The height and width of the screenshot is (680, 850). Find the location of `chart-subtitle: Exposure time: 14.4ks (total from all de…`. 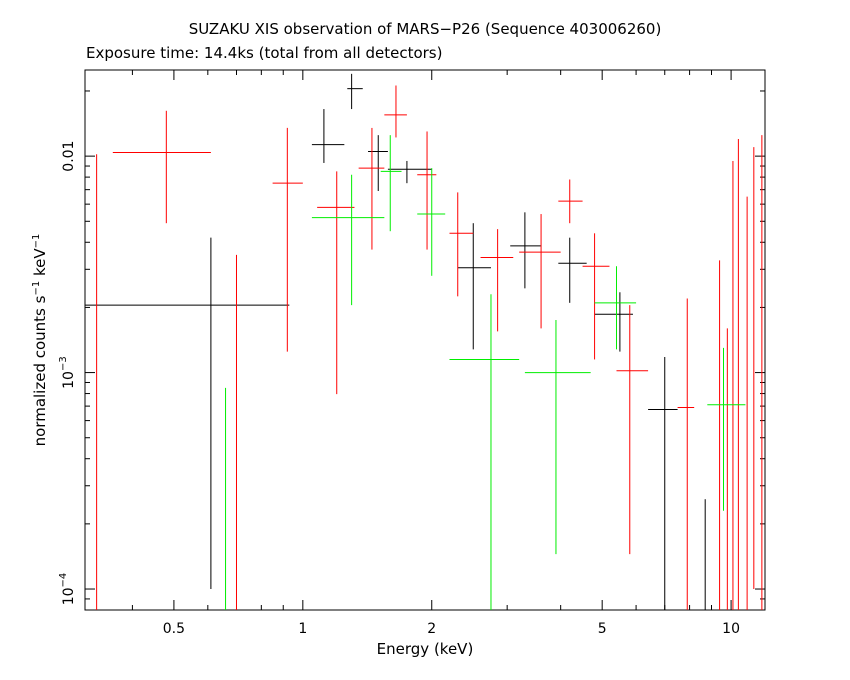

chart-subtitle: Exposure time: 14.4ks (total from all de… is located at coordinates (264, 53).